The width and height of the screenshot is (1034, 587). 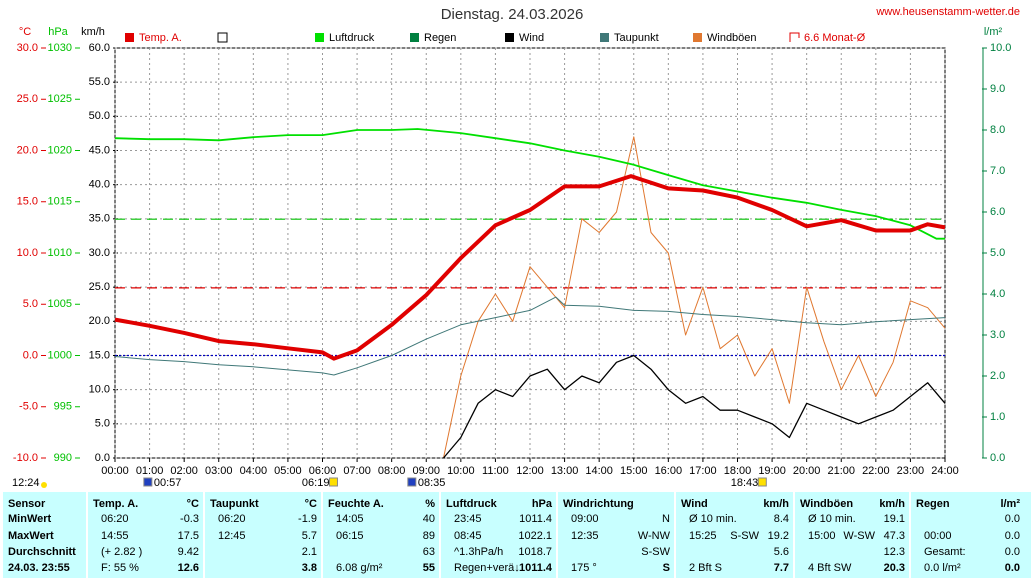 I want to click on event-icon, so click(x=44, y=485).